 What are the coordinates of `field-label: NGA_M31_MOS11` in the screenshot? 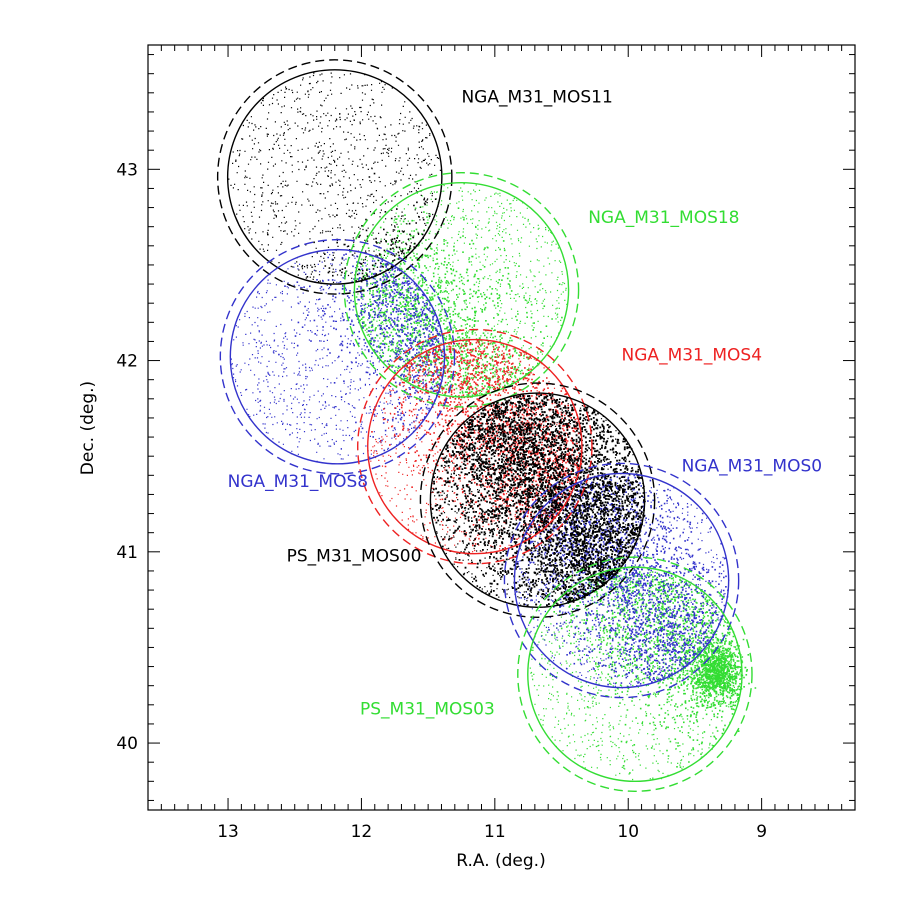 It's located at (536, 97).